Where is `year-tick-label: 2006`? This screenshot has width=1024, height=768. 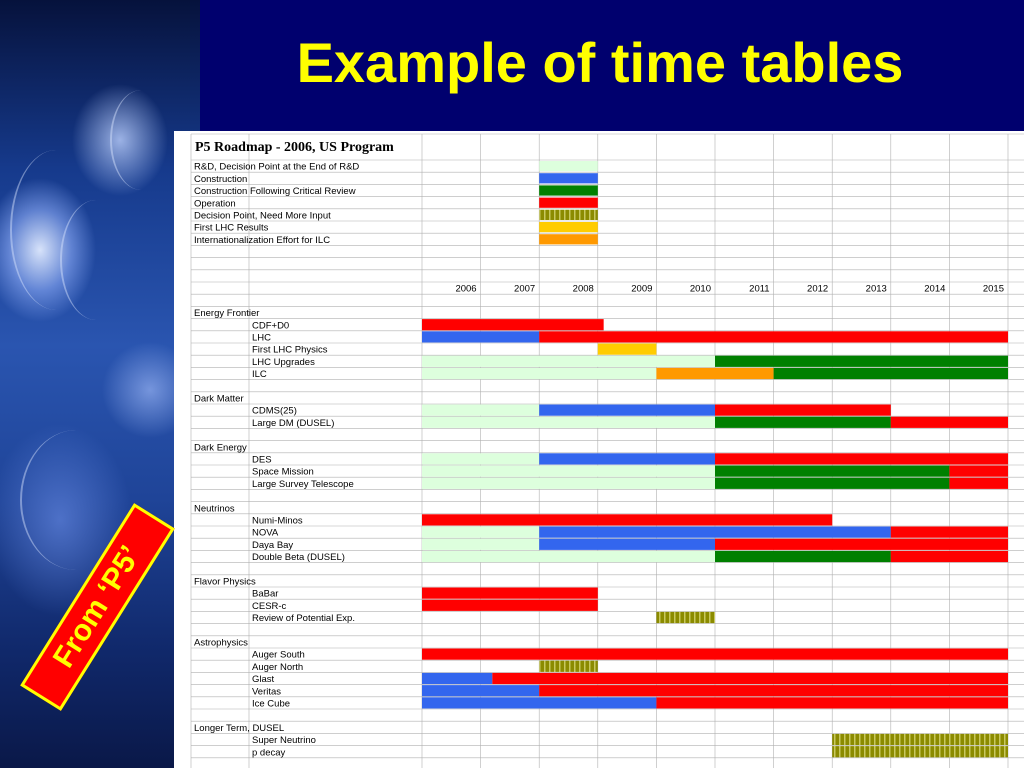
year-tick-label: 2006 is located at coordinates (465, 289).